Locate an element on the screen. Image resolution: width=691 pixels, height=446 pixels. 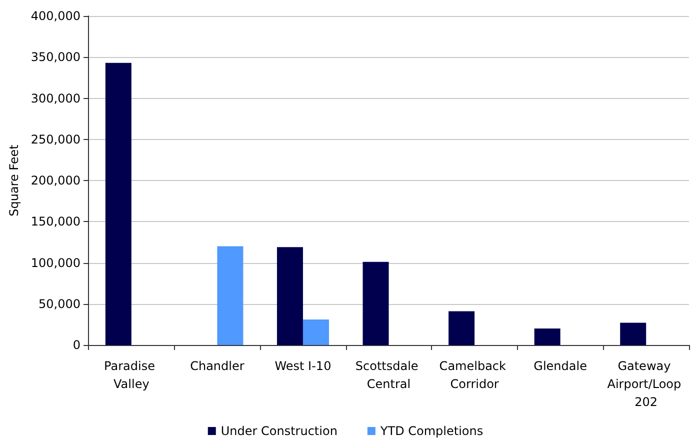
legend-label: YTD Completions is located at coordinates (431, 431).